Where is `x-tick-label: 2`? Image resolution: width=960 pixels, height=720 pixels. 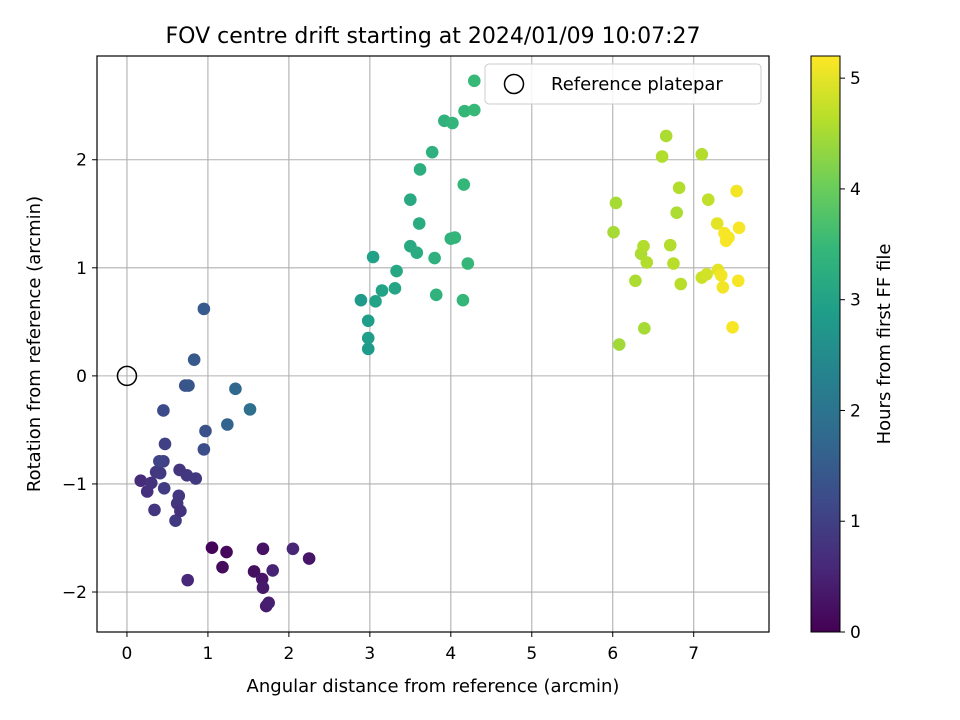 x-tick-label: 2 is located at coordinates (288, 654).